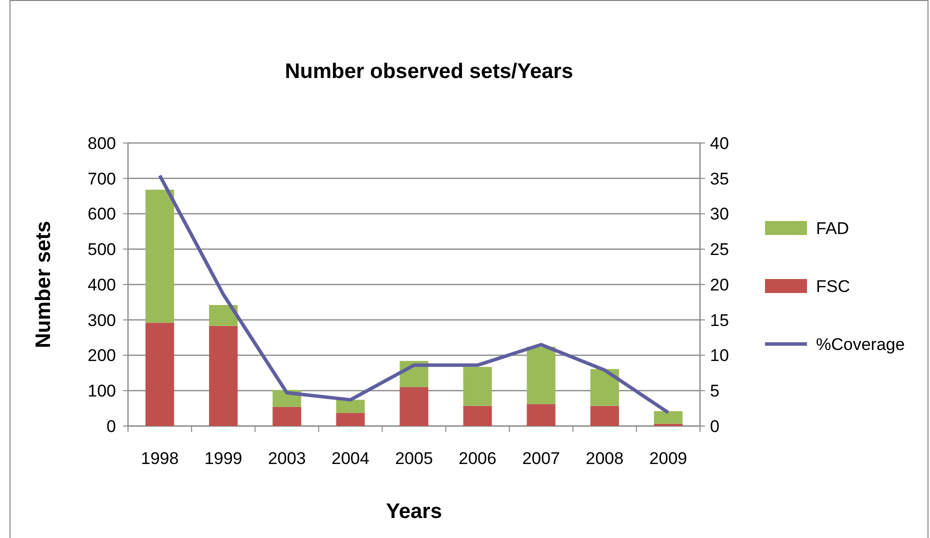  What do you see at coordinates (605, 458) in the screenshot?
I see `x-tick-label: 2008` at bounding box center [605, 458].